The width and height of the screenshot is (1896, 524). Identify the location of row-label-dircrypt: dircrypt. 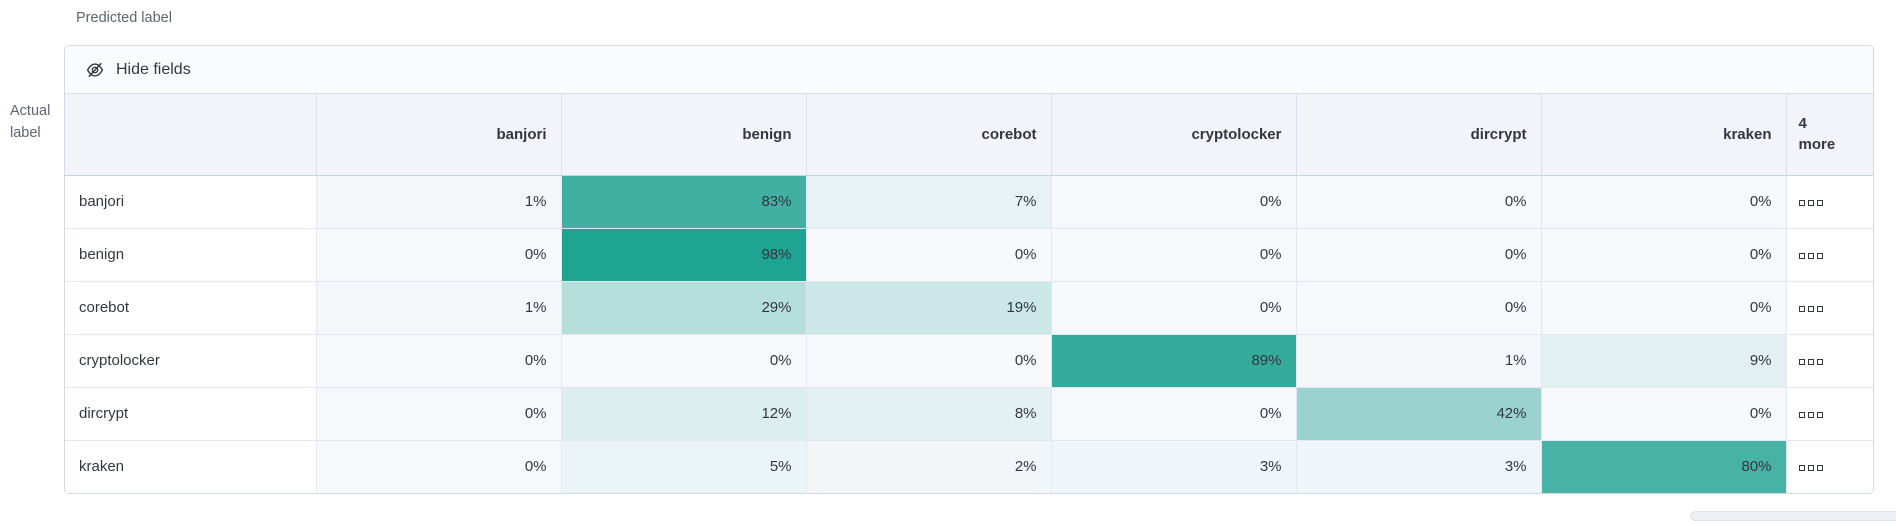
(191, 414).